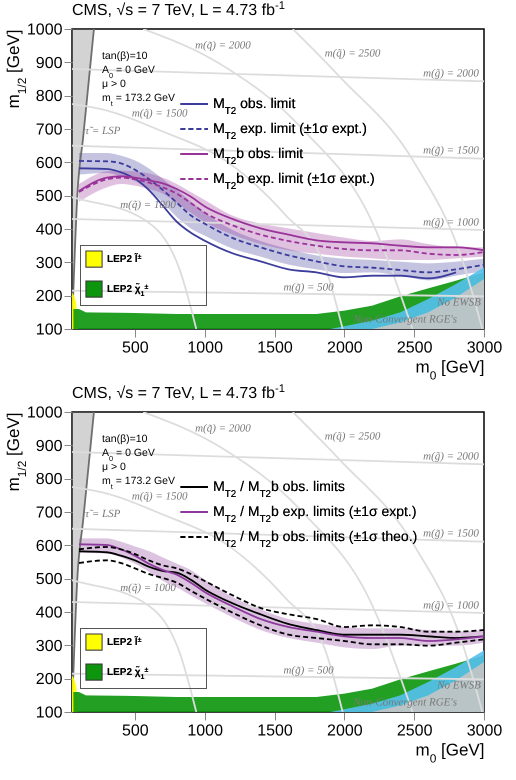  What do you see at coordinates (294, 181) in the screenshot?
I see `legend-label: M$_{T2}$b exp. limit (±1σ expt.)` at bounding box center [294, 181].